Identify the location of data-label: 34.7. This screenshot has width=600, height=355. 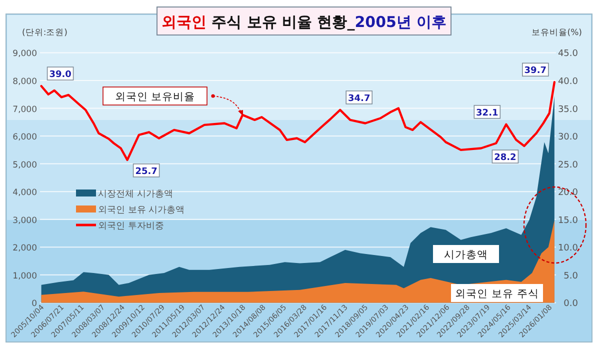
(359, 99).